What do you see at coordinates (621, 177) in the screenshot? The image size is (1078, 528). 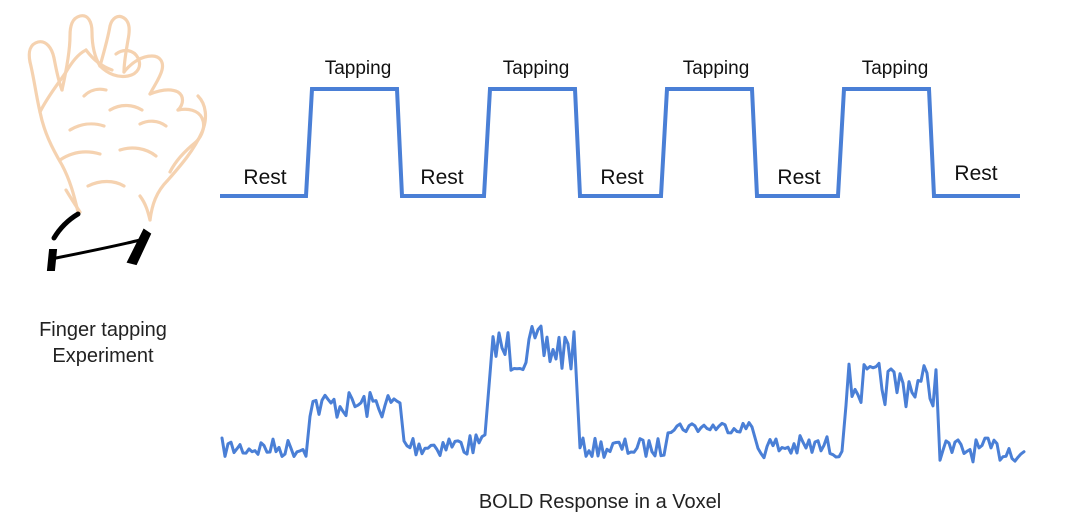 I see `stimulus-label-rest-3: Rest` at bounding box center [621, 177].